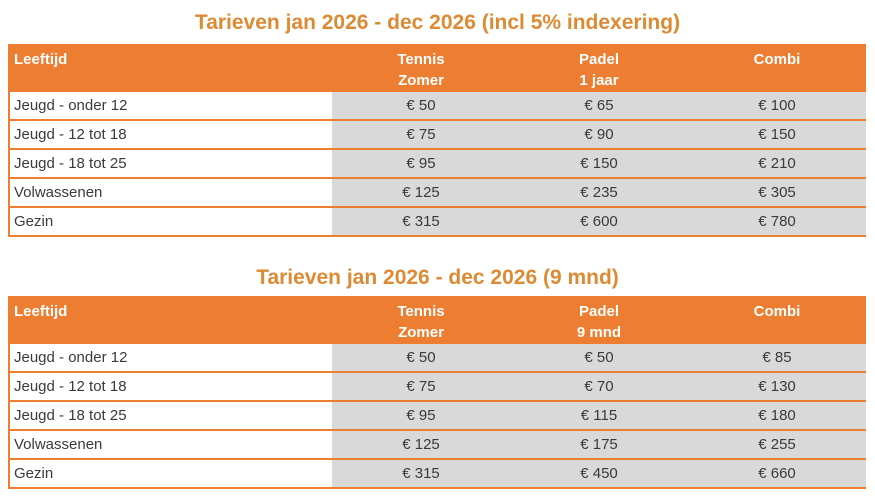 Image resolution: width=875 pixels, height=497 pixels. I want to click on table-cell-combi: € 305, so click(777, 193).